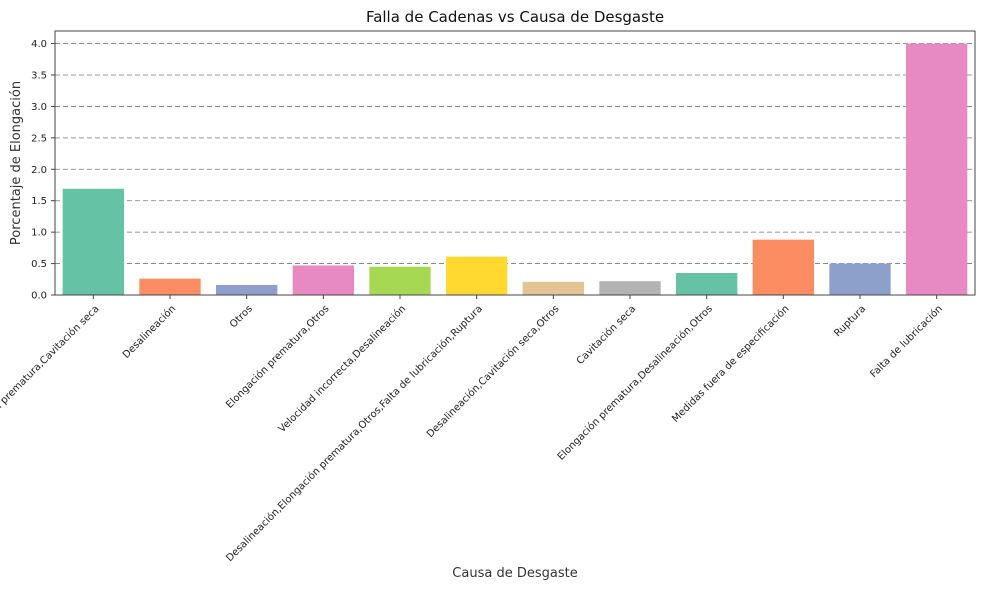  I want to click on x-axis-label: Causa de Desgaste, so click(514, 573).